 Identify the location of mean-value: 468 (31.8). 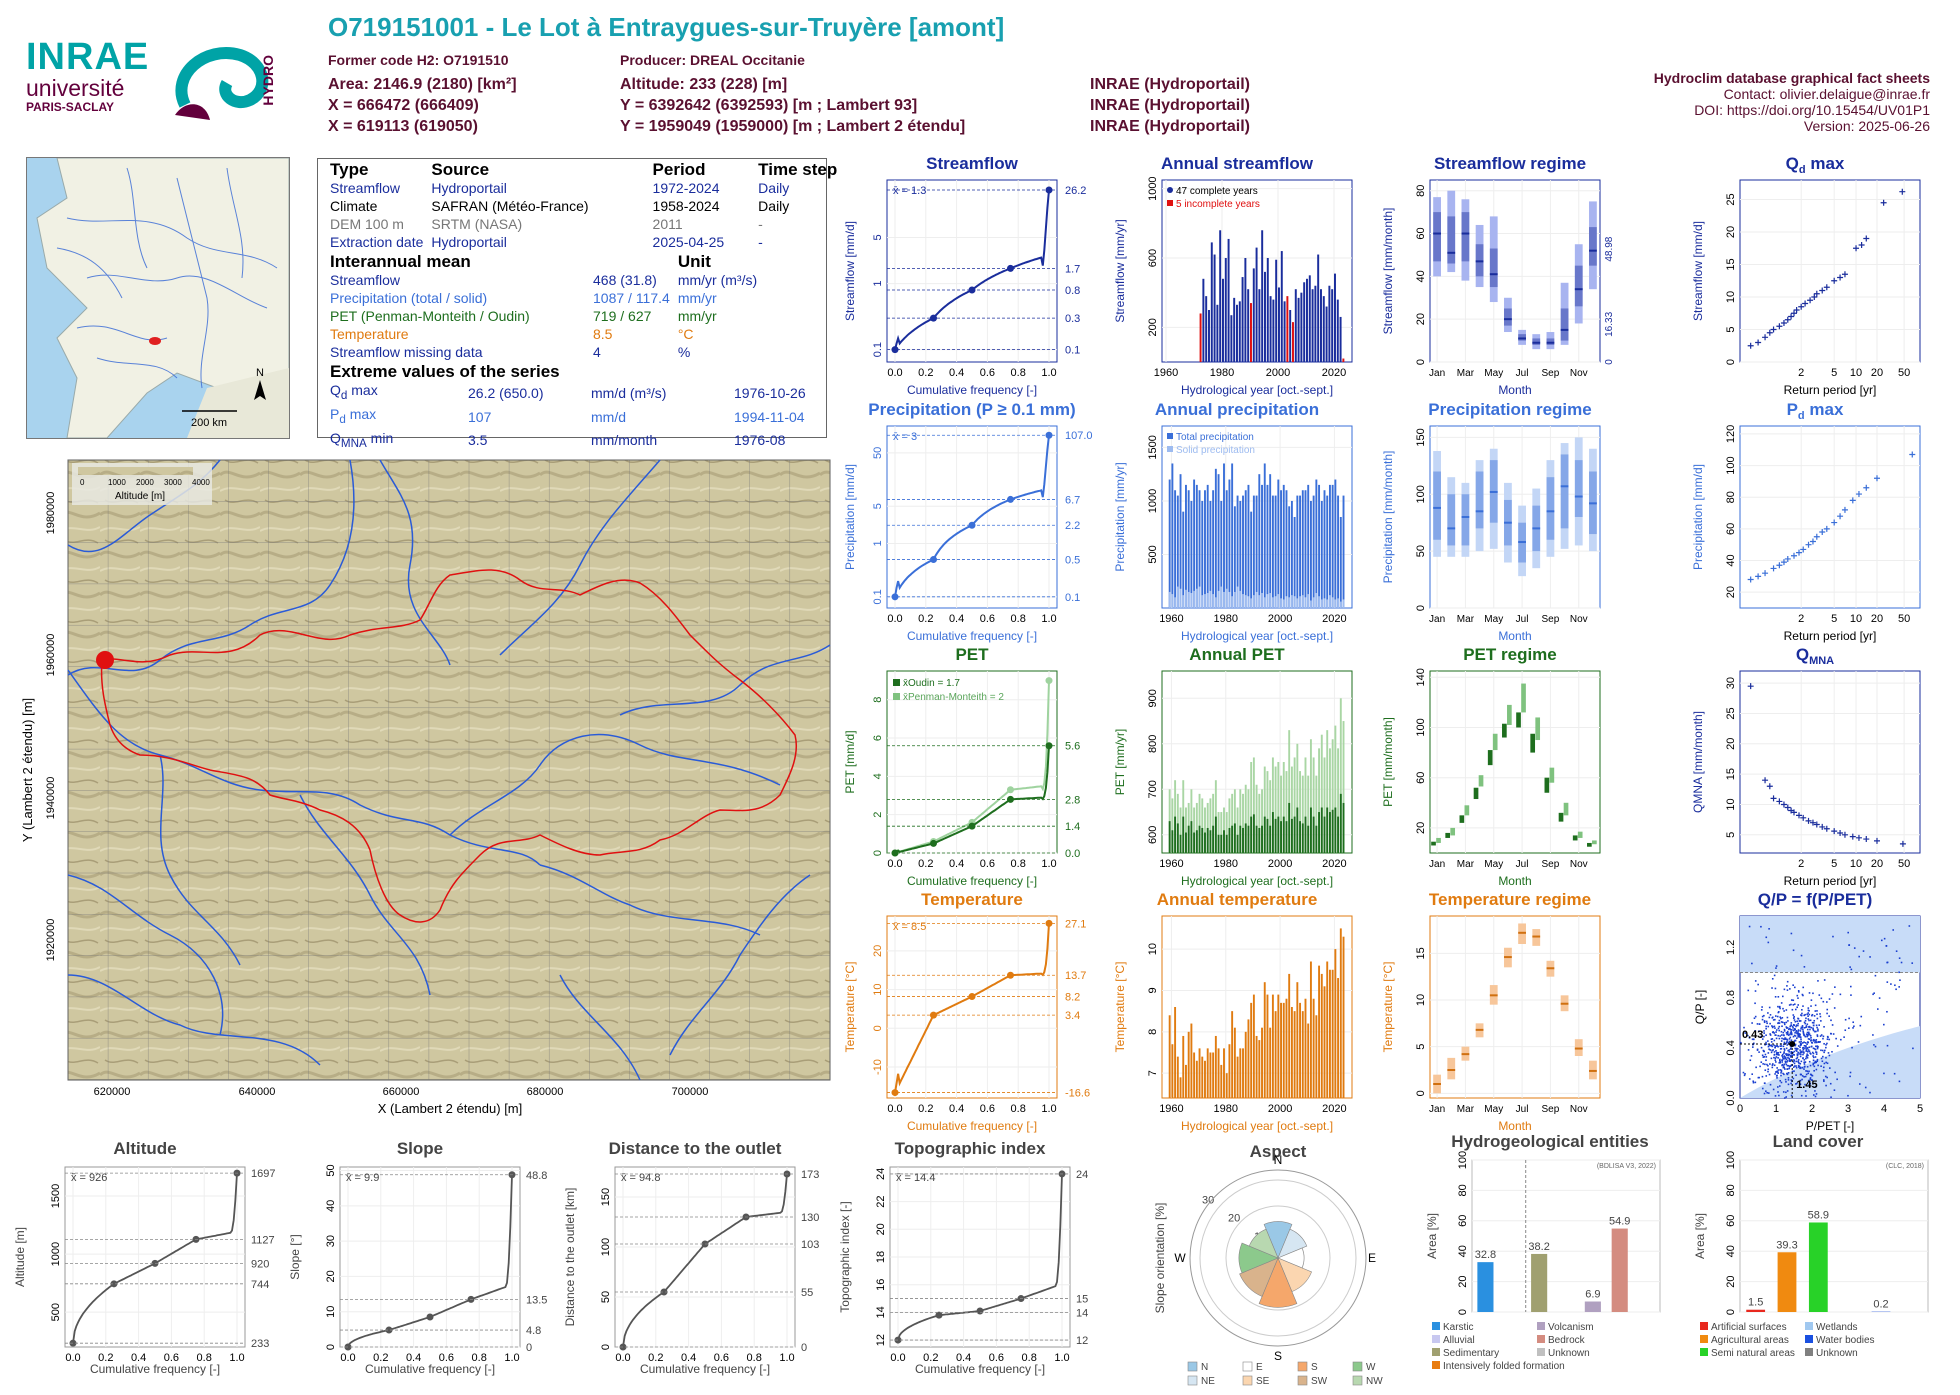
(631, 280).